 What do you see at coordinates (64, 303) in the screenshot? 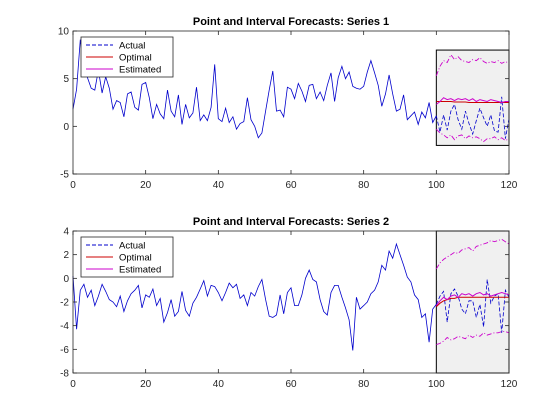
I see `y-tick-label: -2` at bounding box center [64, 303].